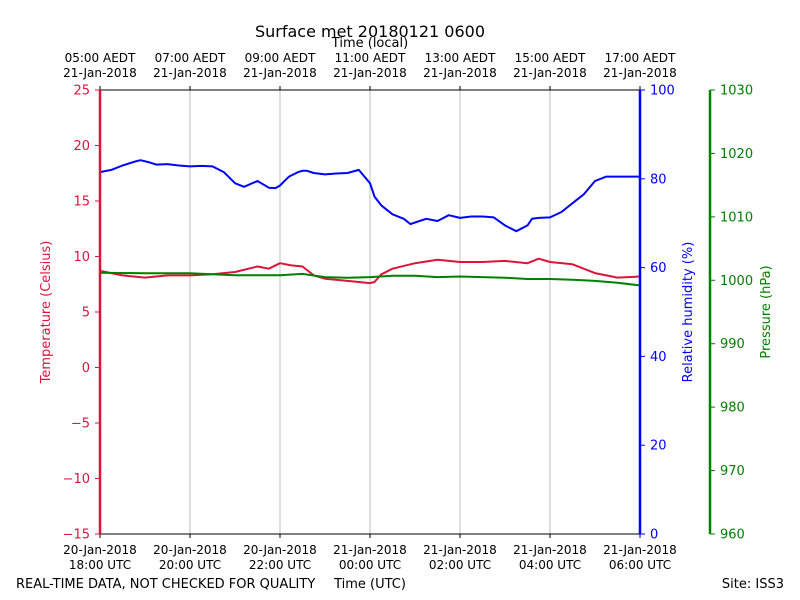 This screenshot has width=800, height=600. What do you see at coordinates (369, 584) in the screenshot?
I see `x-axis-title: Time (UTC)` at bounding box center [369, 584].